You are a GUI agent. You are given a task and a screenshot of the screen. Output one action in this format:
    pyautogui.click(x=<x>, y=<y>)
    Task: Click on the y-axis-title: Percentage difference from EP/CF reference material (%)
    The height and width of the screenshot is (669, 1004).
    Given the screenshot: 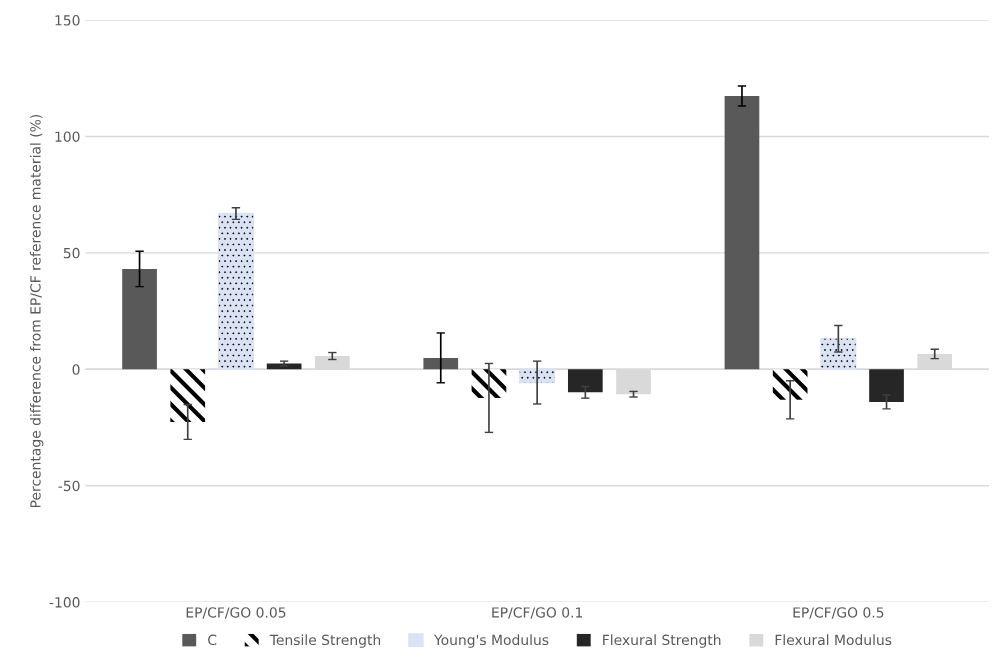 What is the action you would take?
    pyautogui.click(x=36, y=311)
    